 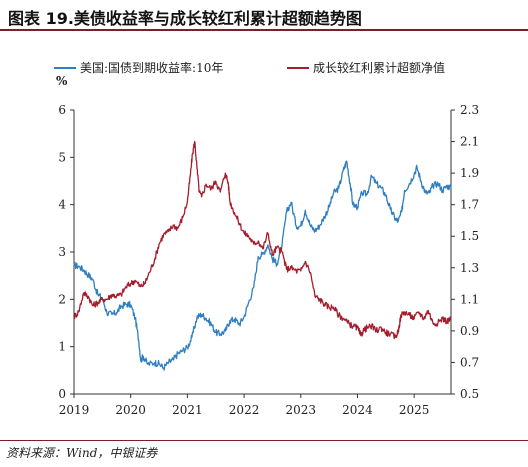 I want to click on x-tick-label: 2022, so click(x=244, y=410).